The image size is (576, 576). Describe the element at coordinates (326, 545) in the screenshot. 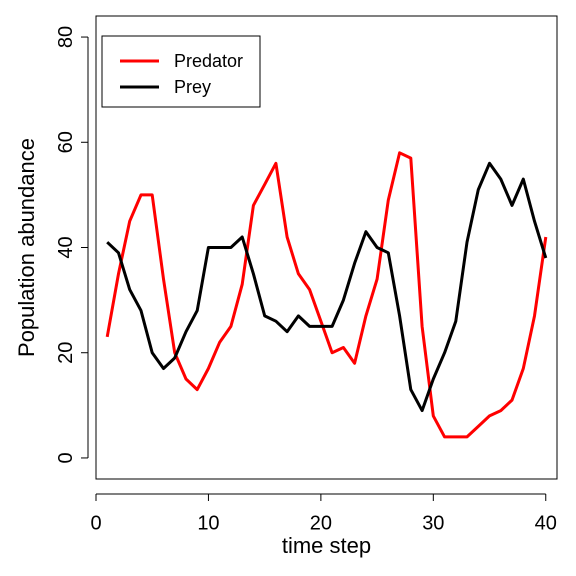

I see `x-axis-title: time step` at that location.